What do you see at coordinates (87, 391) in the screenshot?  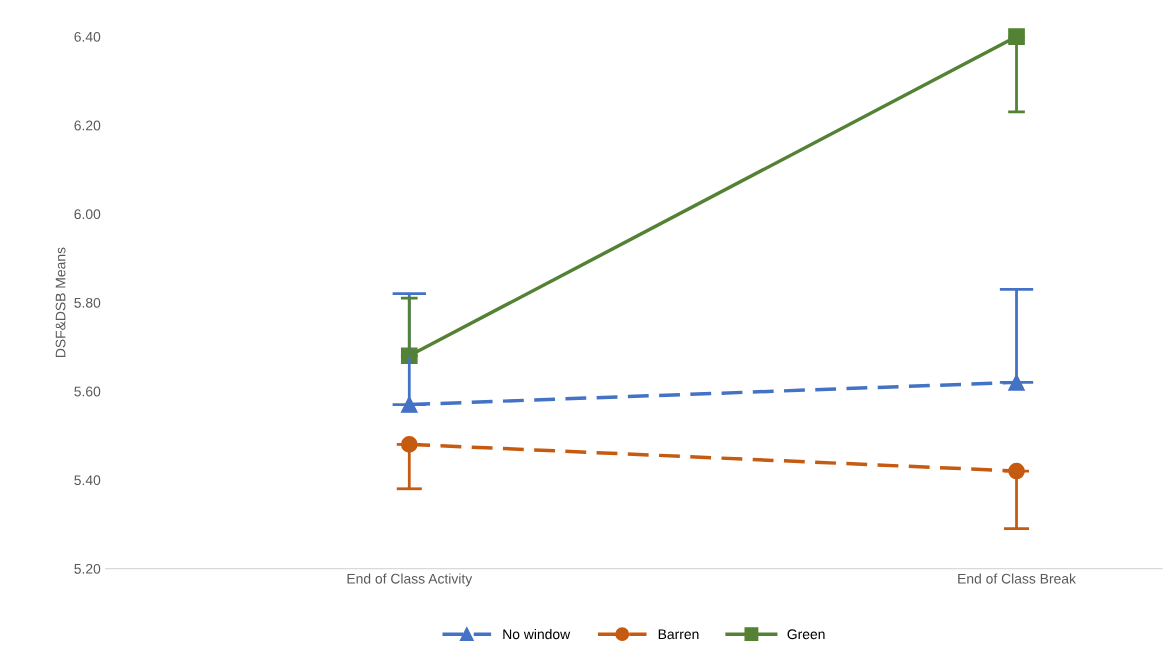 I see `y-tick-label: 5.60` at bounding box center [87, 391].